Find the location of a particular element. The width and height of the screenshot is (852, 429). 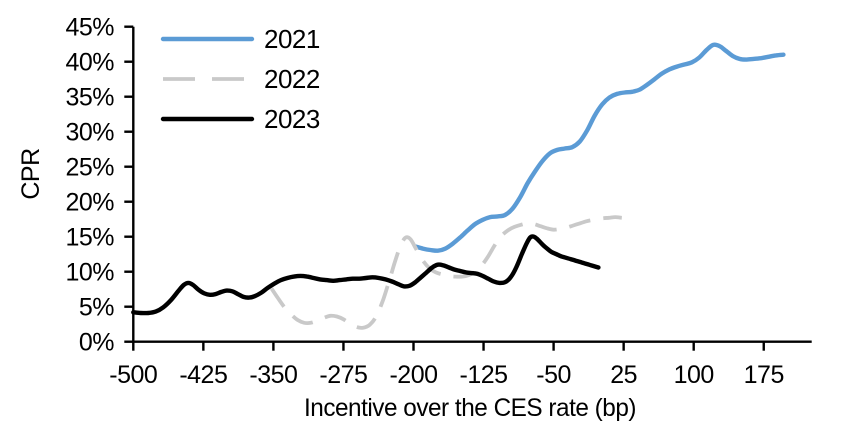

series-line-2023 is located at coordinates (366, 275).